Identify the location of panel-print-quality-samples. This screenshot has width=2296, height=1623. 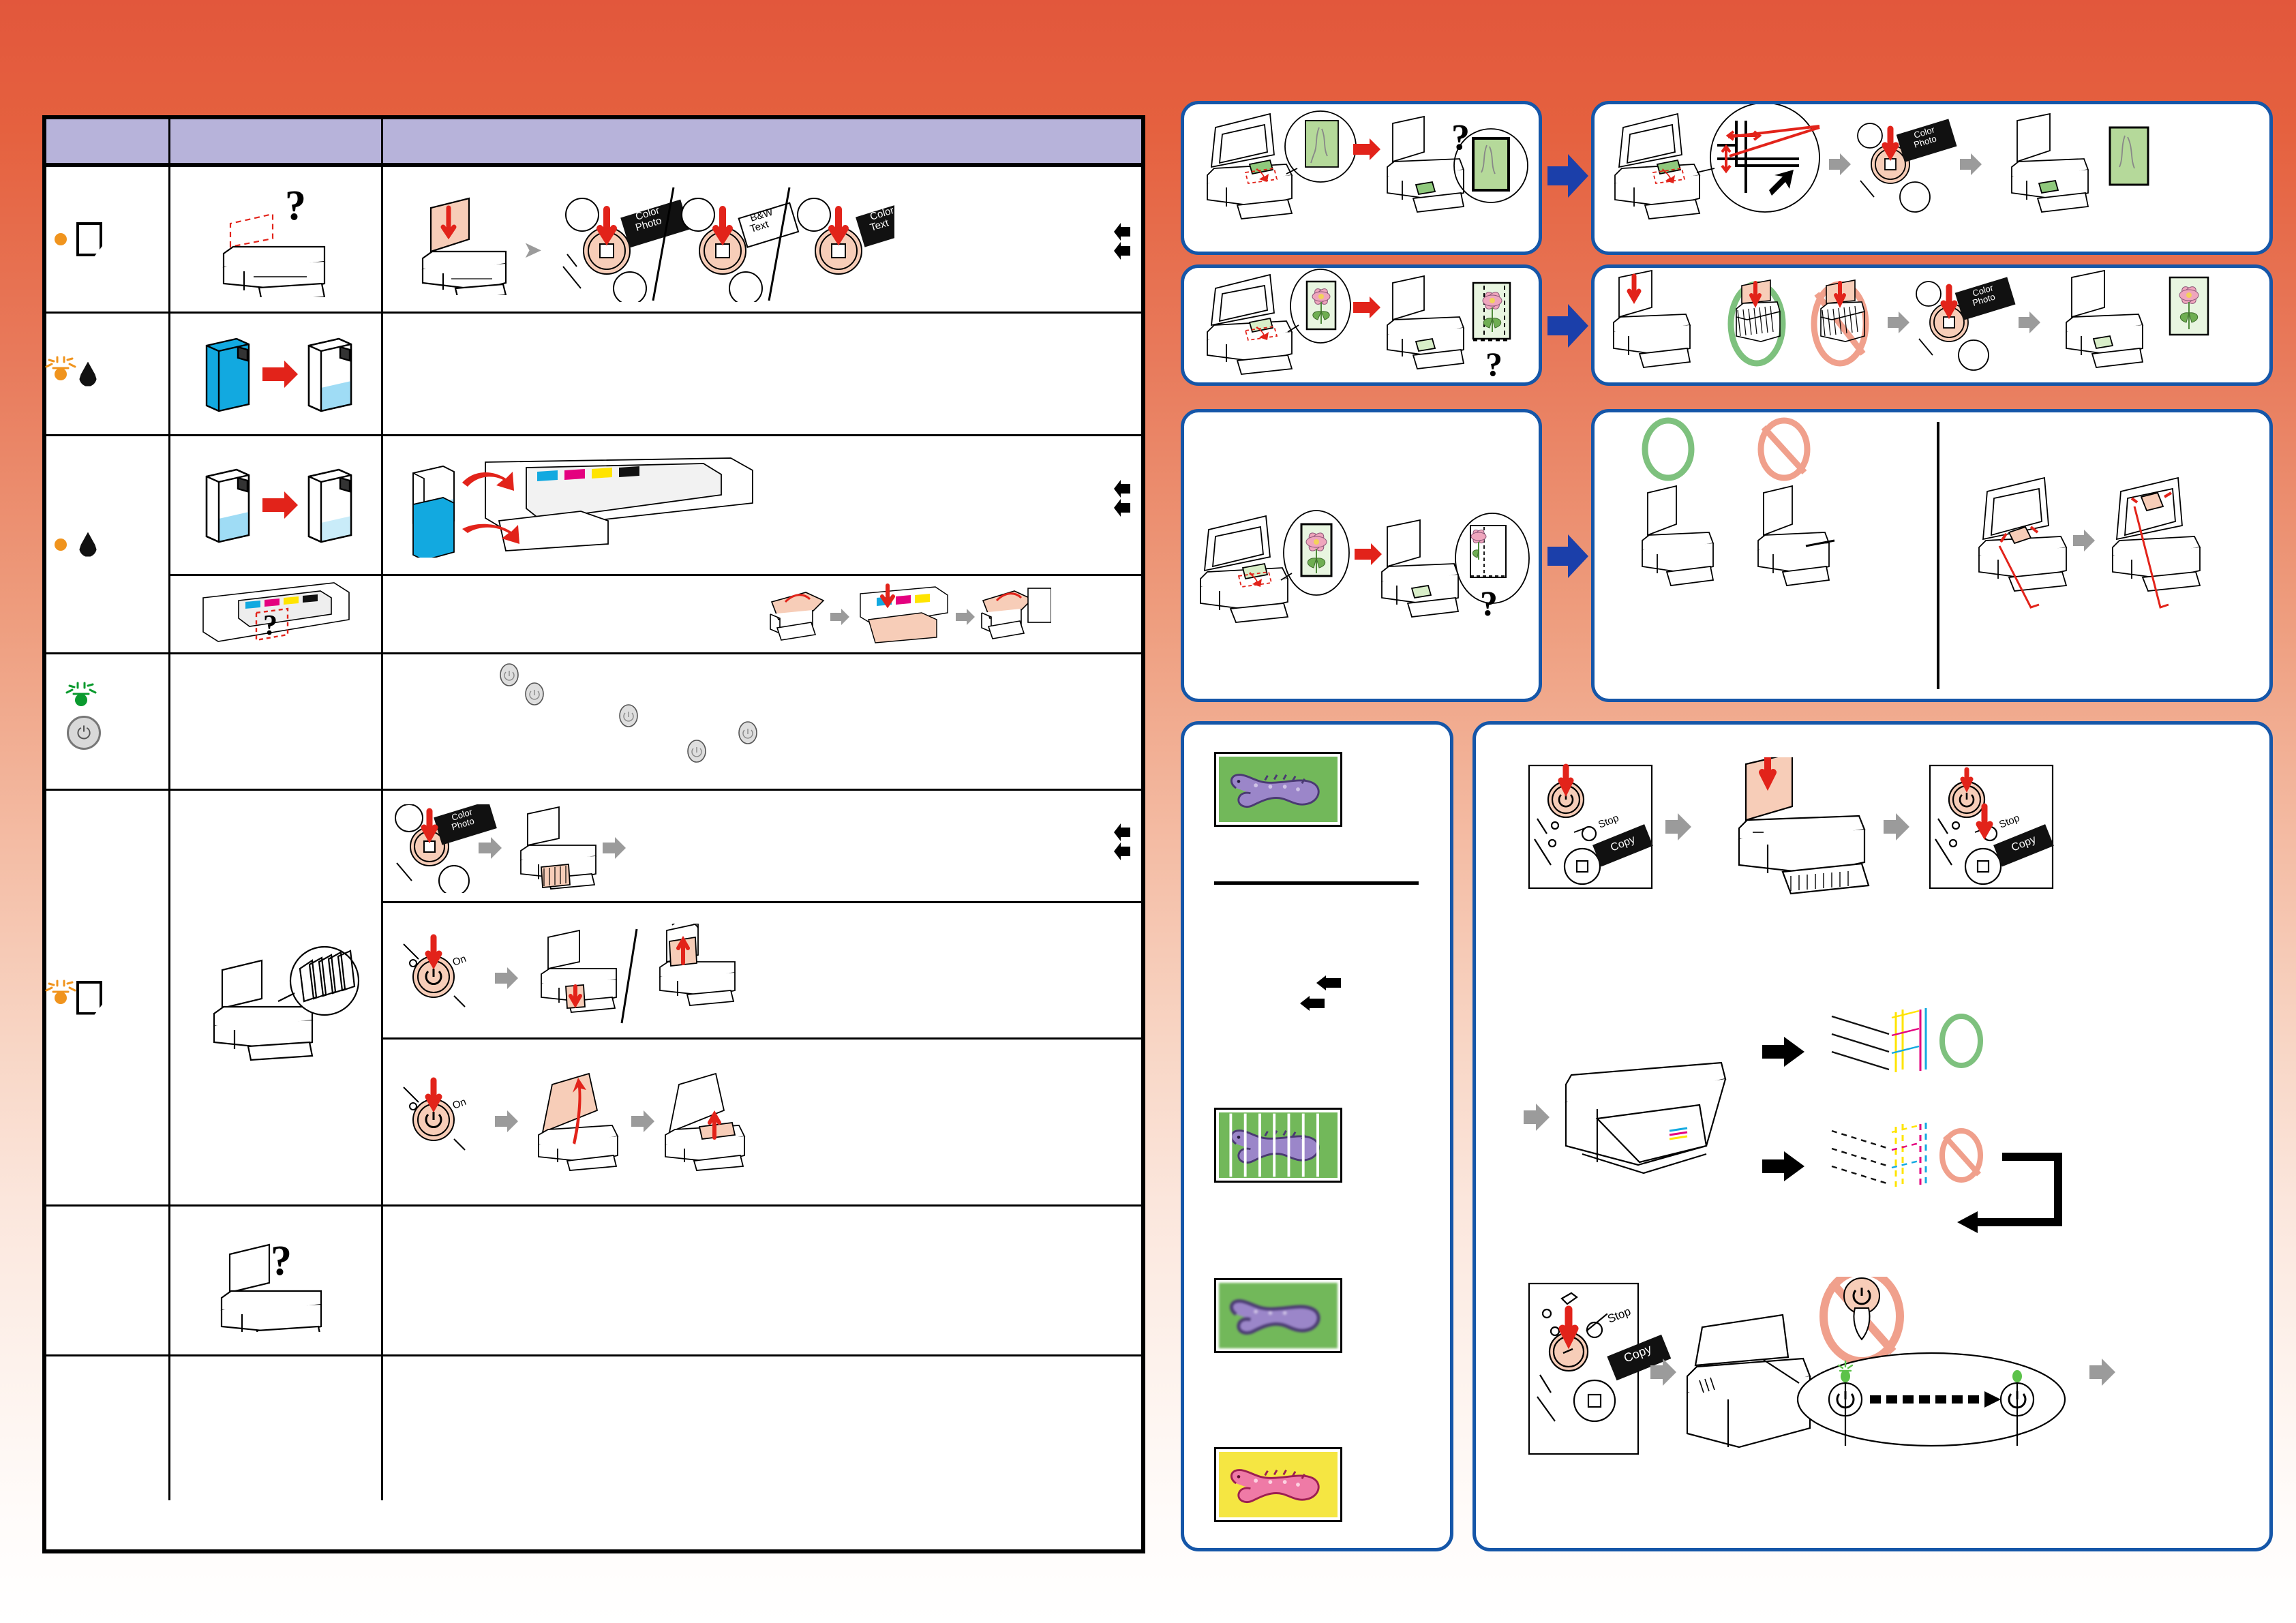
(1317, 1136).